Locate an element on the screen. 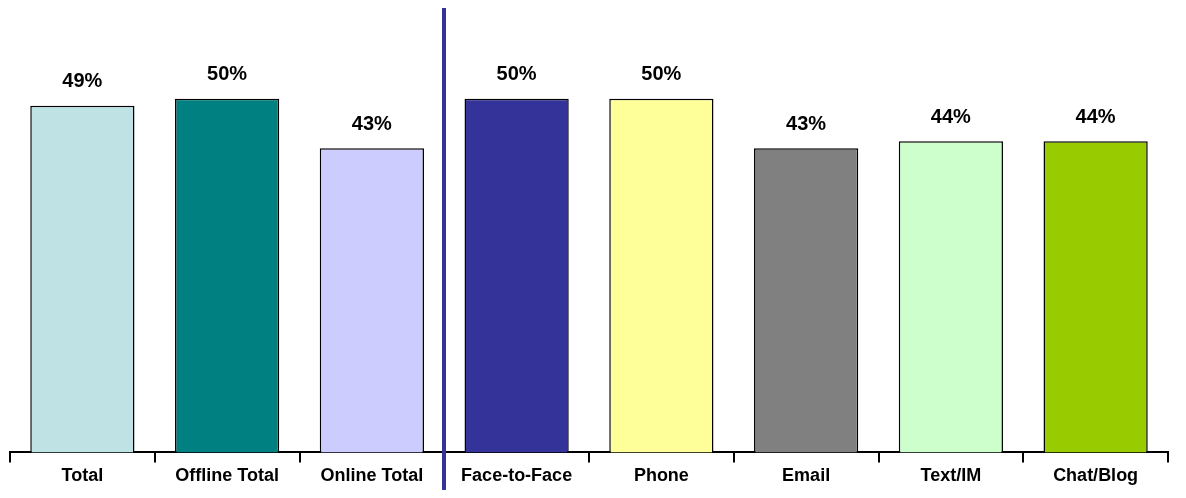 Image resolution: width=1186 pixels, height=498 pixels. x-tick-label: Offline Total is located at coordinates (227, 475).